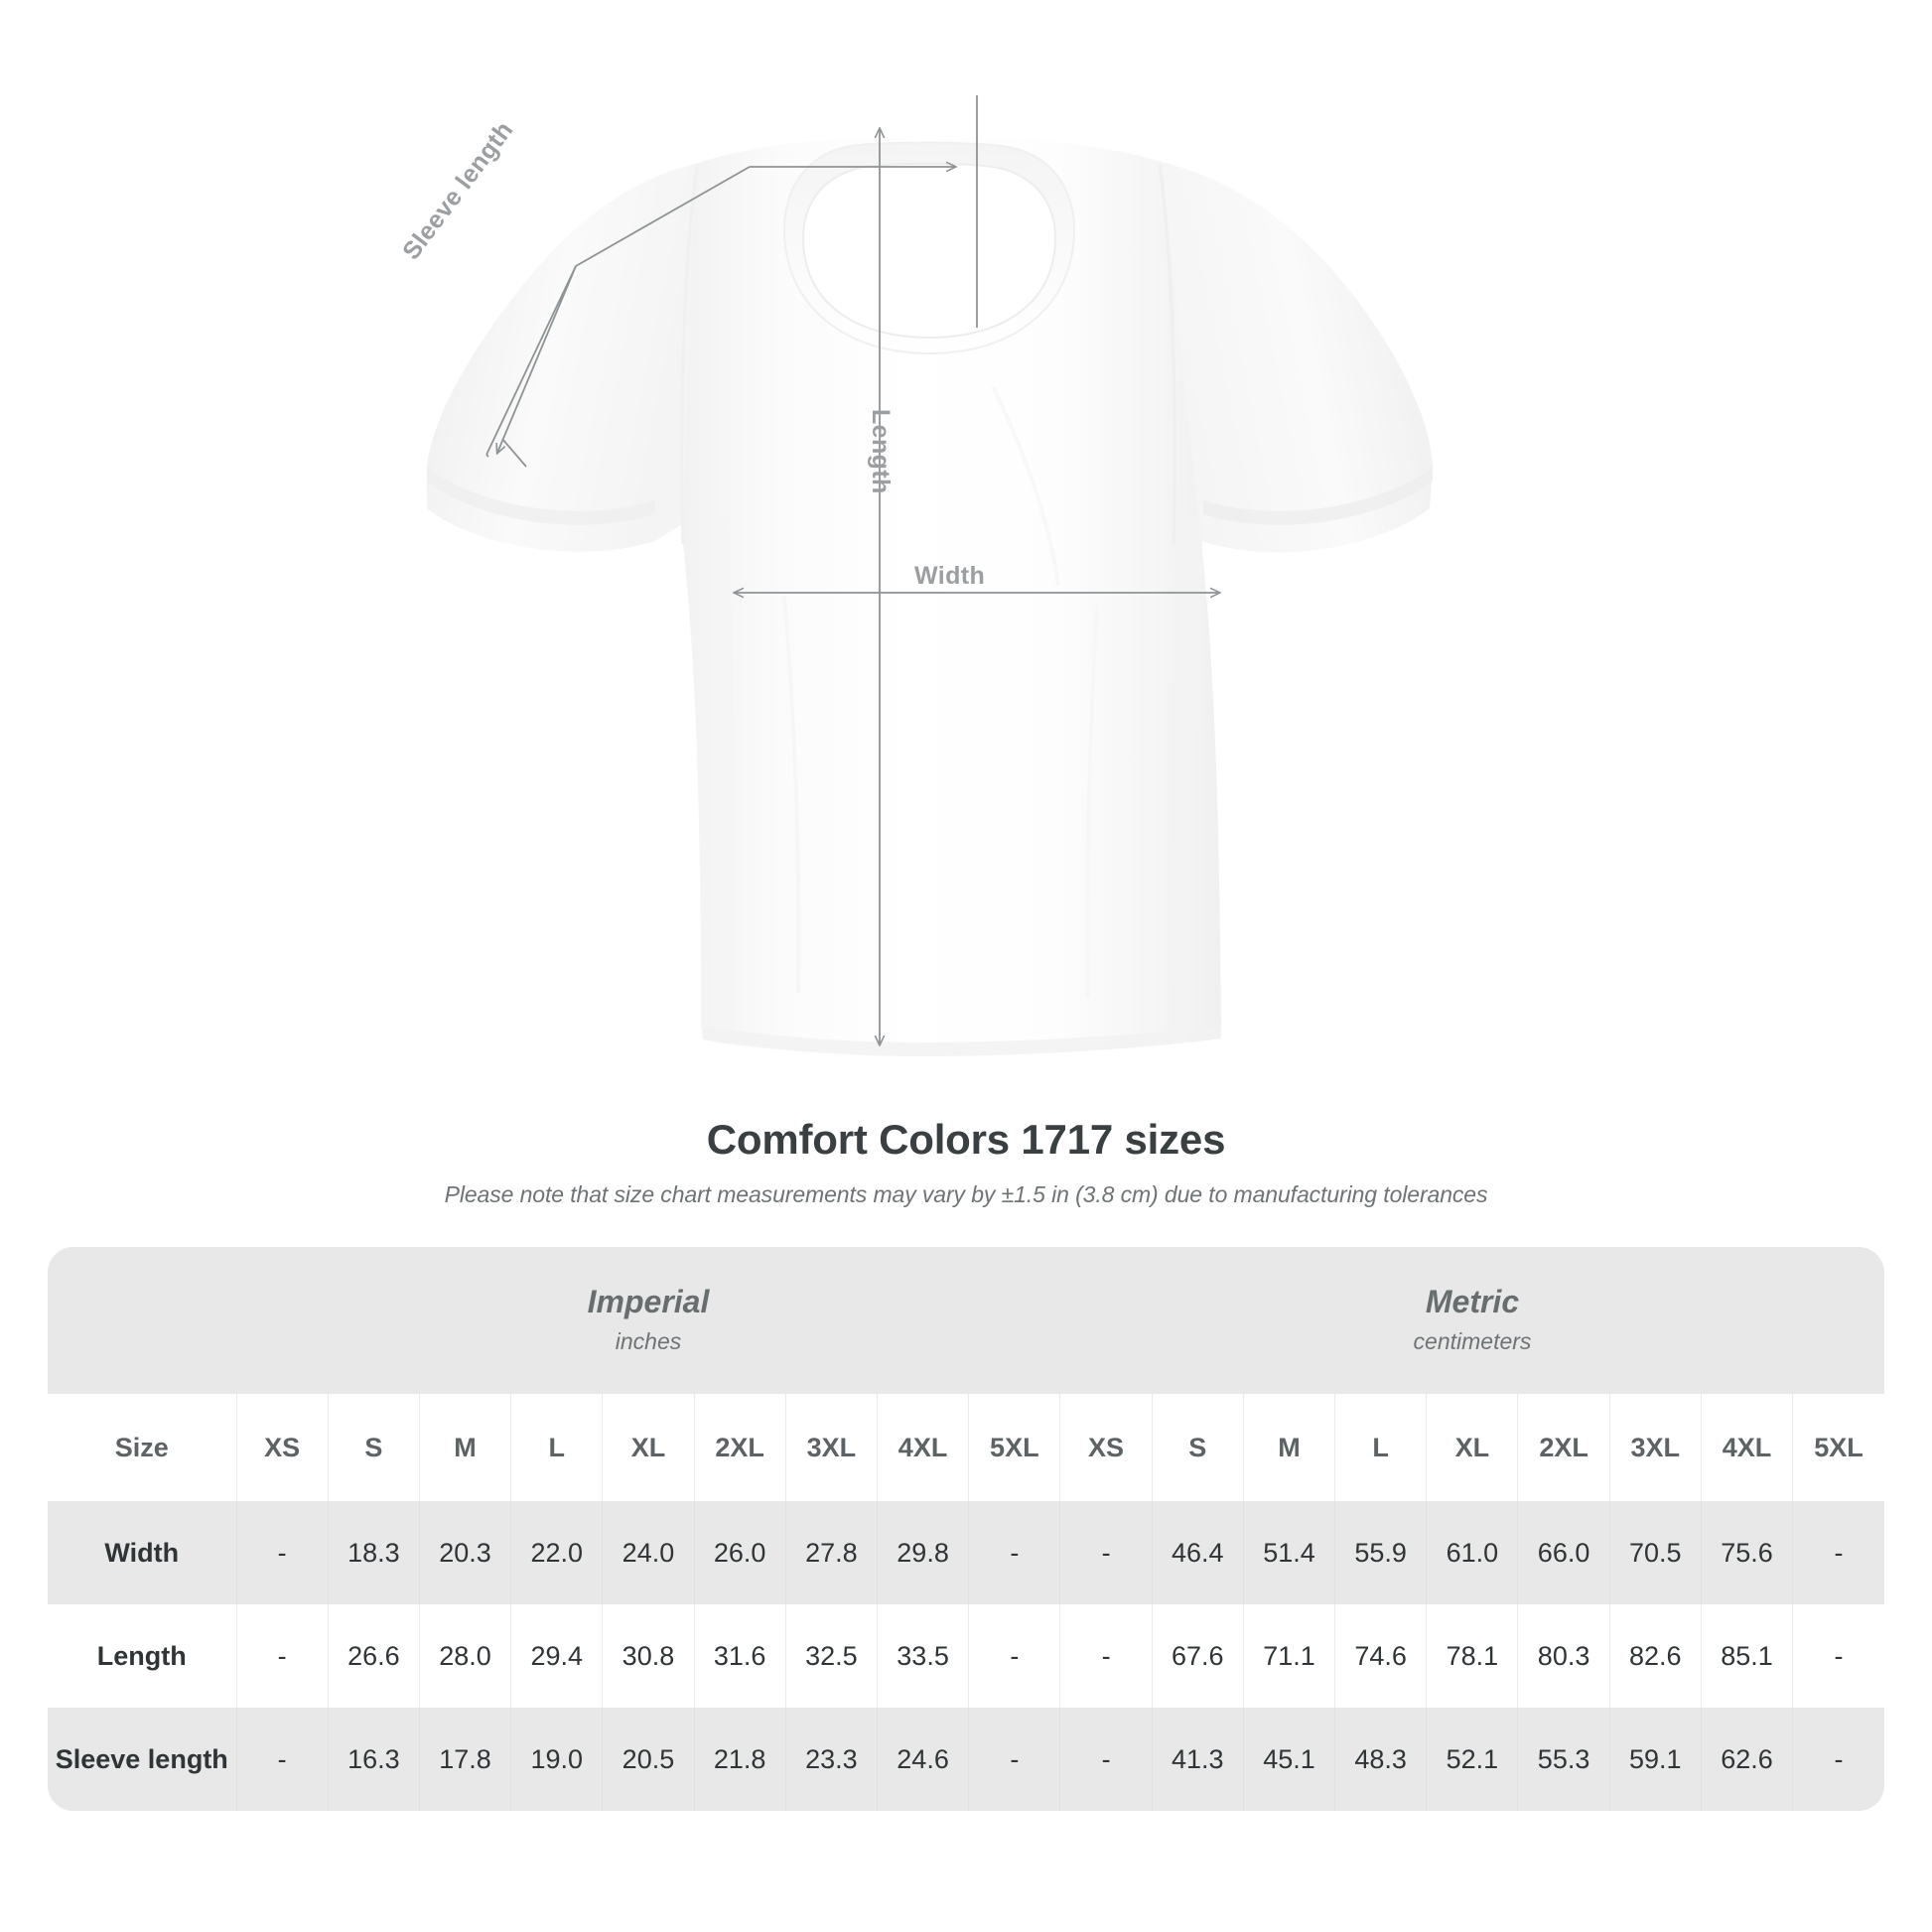 The width and height of the screenshot is (1932, 1932). What do you see at coordinates (1472, 1448) in the screenshot?
I see `size-header-metric-xl: XL` at bounding box center [1472, 1448].